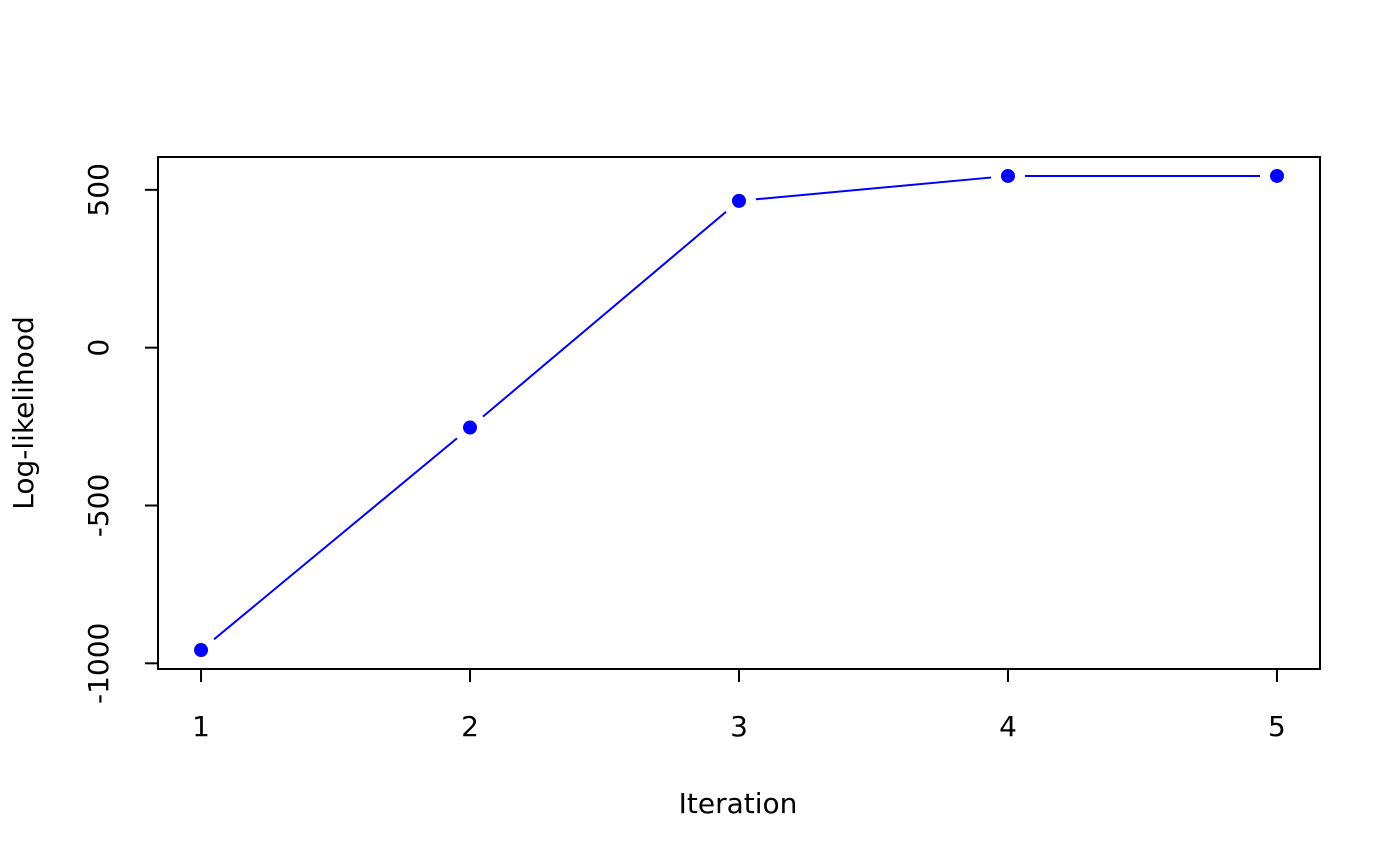 Image resolution: width=1400 pixels, height=866 pixels. What do you see at coordinates (98, 189) in the screenshot?
I see `y-tick-label: 500` at bounding box center [98, 189].